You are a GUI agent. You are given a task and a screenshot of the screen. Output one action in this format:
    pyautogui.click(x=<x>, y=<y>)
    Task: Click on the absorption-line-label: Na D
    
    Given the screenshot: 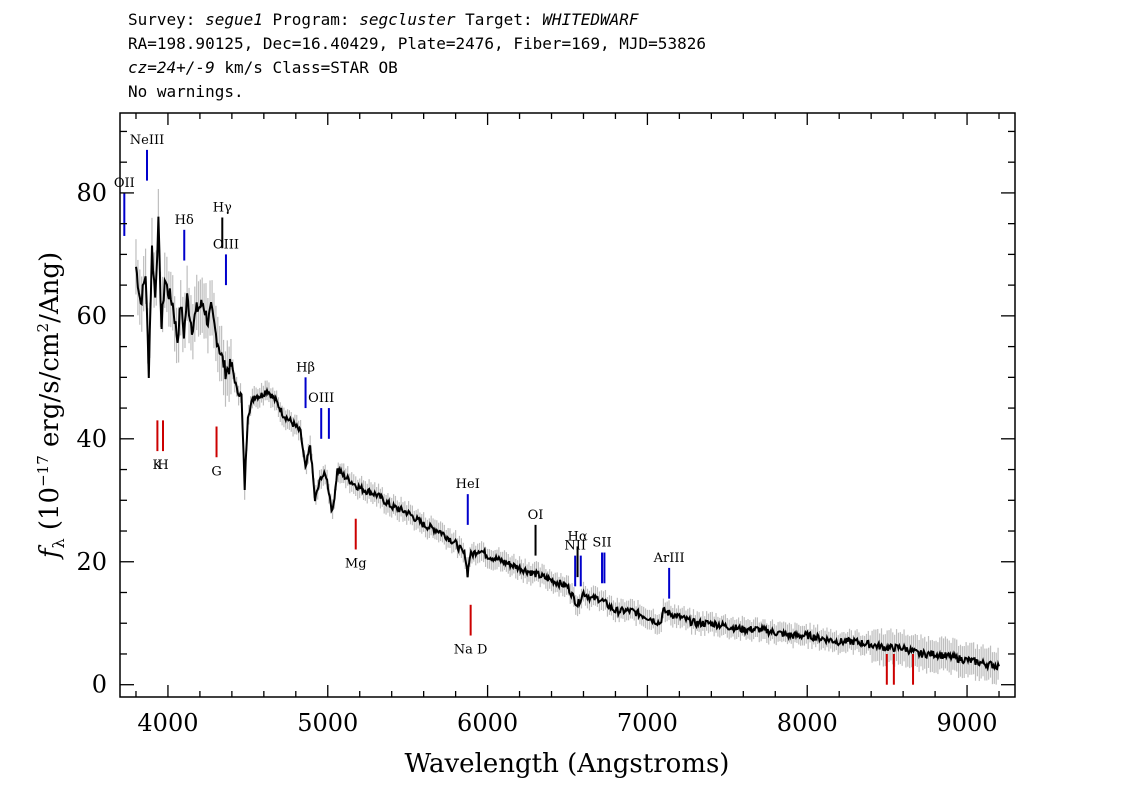 What is the action you would take?
    pyautogui.click(x=471, y=650)
    